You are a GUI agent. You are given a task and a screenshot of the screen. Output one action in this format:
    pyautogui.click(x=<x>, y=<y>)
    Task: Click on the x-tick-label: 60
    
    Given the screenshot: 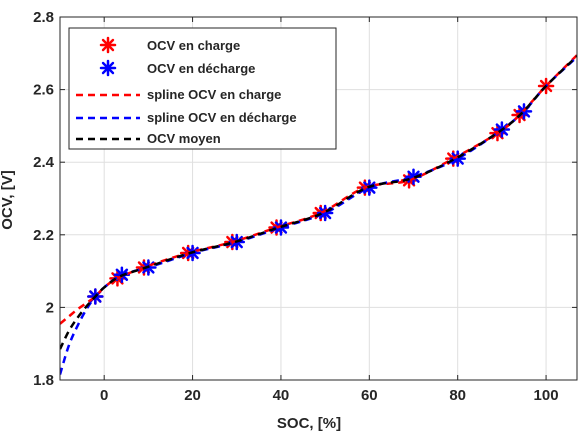 What is the action you would take?
    pyautogui.click(x=369, y=395)
    